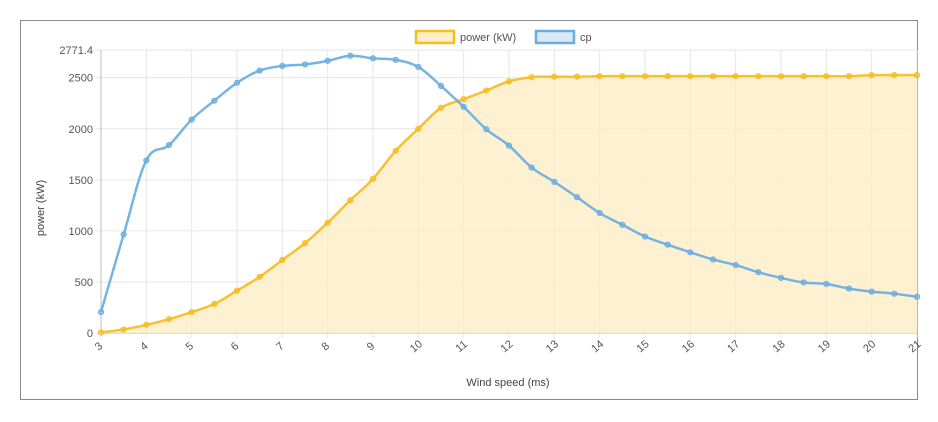 Image resolution: width=938 pixels, height=422 pixels. Describe the element at coordinates (76, 51) in the screenshot. I see `y-tick-label: 2771.4` at that location.